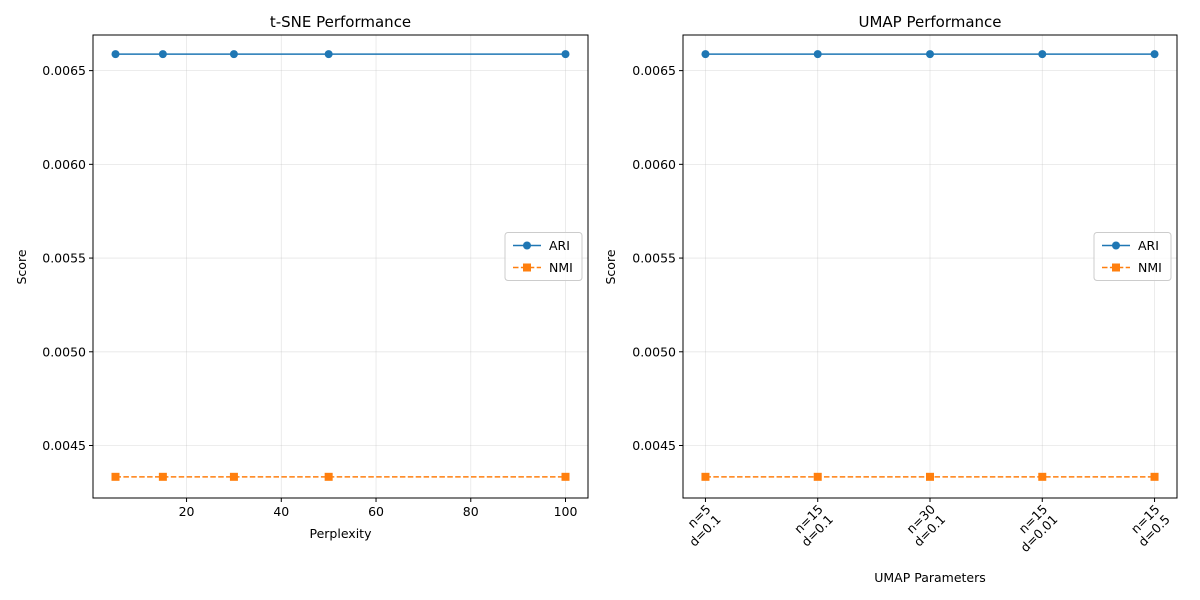  I want to click on x-tick-label: 60, so click(376, 511).